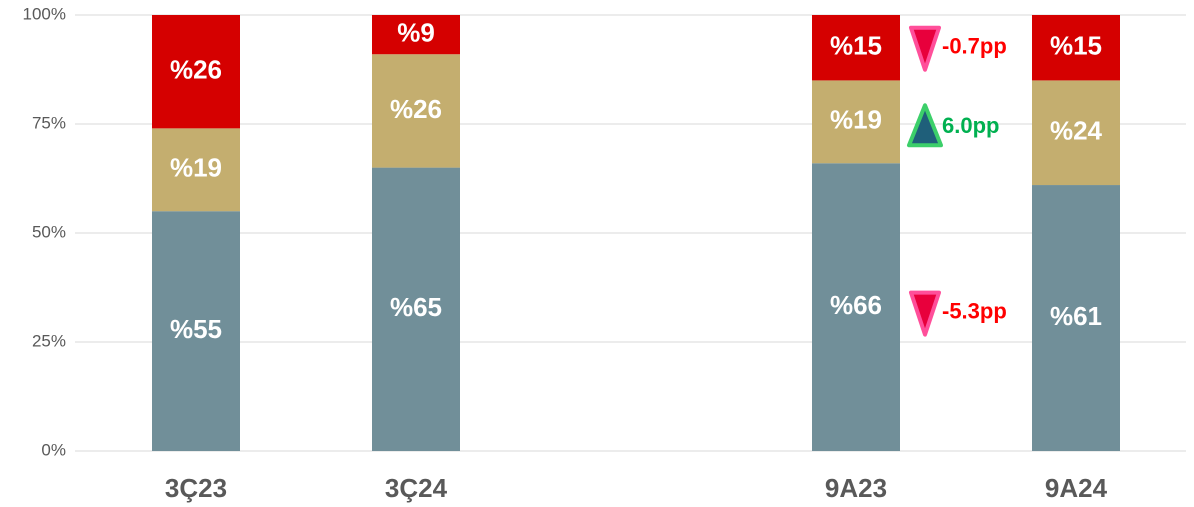 The height and width of the screenshot is (507, 1194). What do you see at coordinates (44, 13) in the screenshot?
I see `y-tick-label: 100%` at bounding box center [44, 13].